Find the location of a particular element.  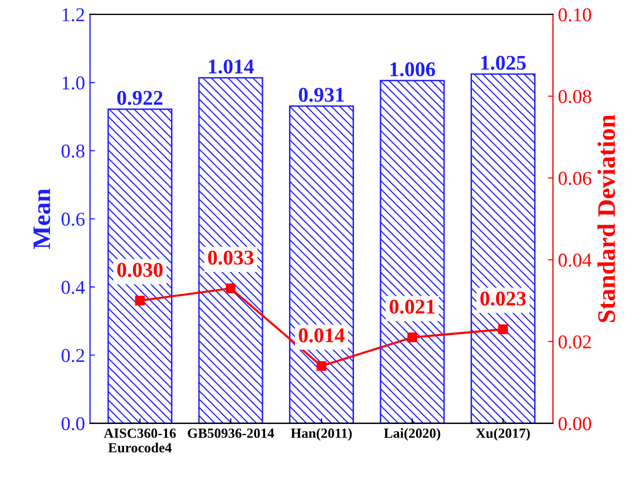

y-tick-label: 0.6 is located at coordinates (73, 219).